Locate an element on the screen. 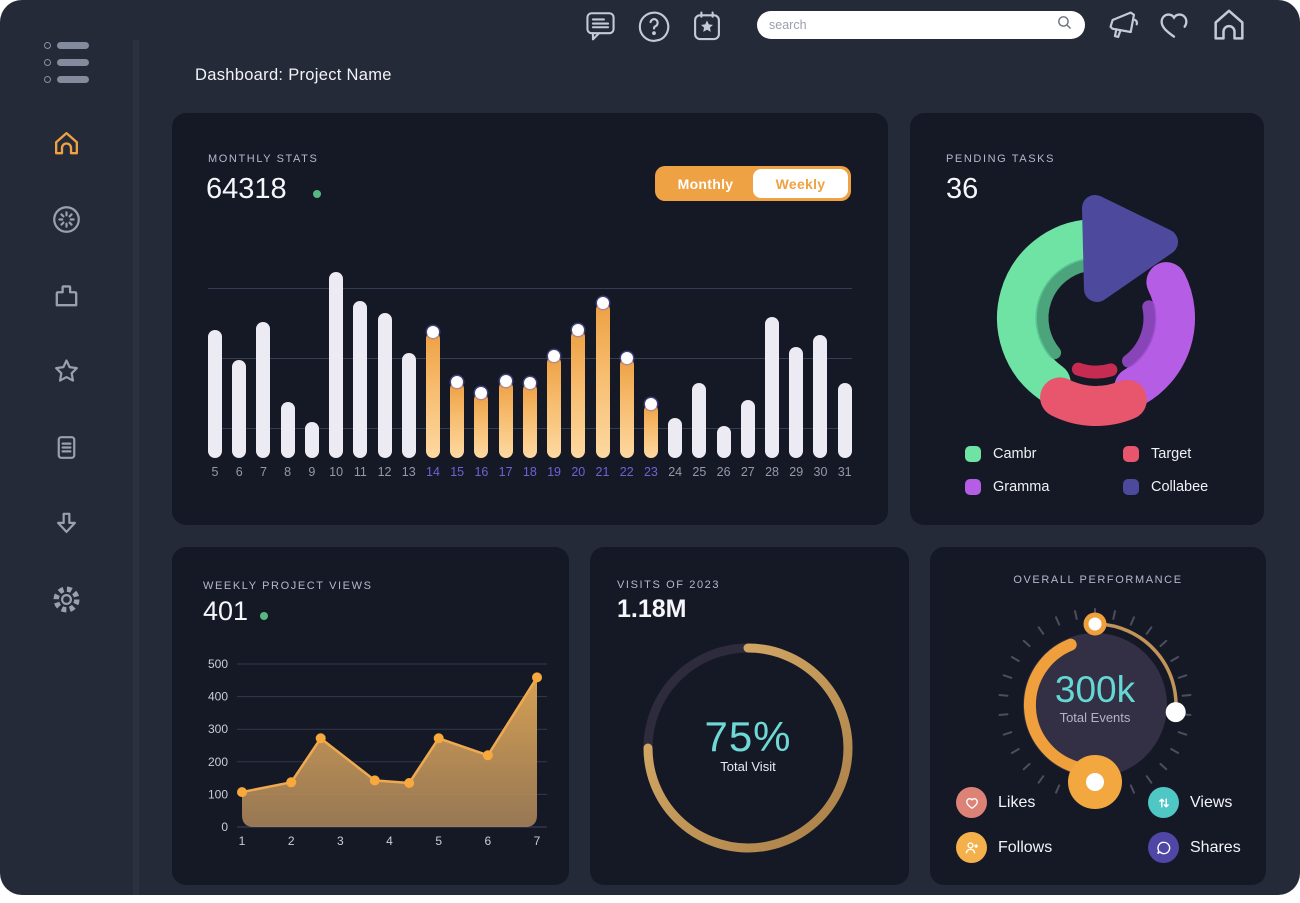  loader-icon is located at coordinates (66, 222).